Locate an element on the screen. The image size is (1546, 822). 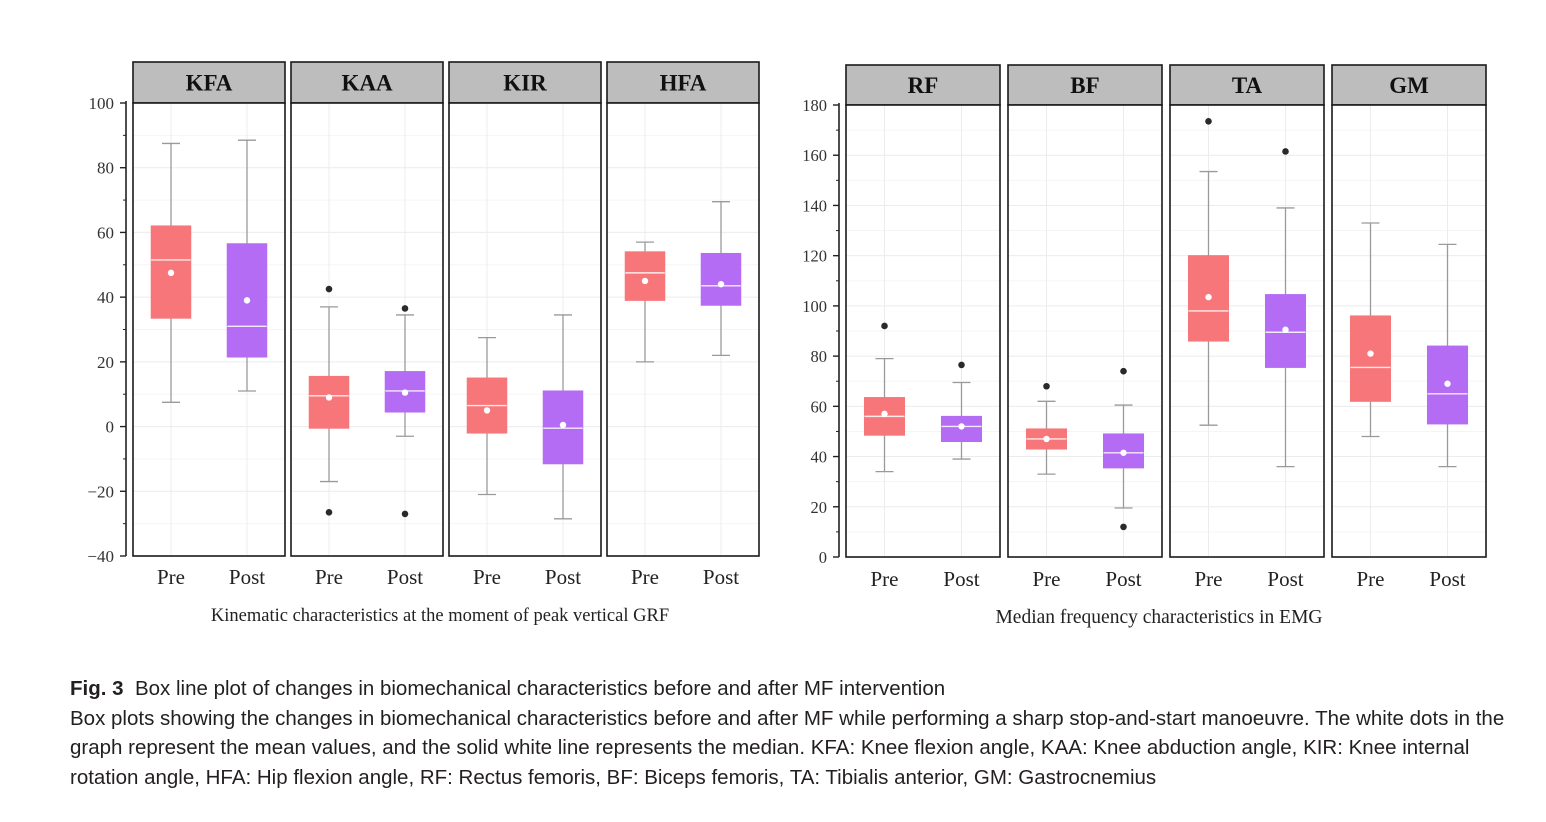
panel-strip-label: KFA is located at coordinates (209, 83).